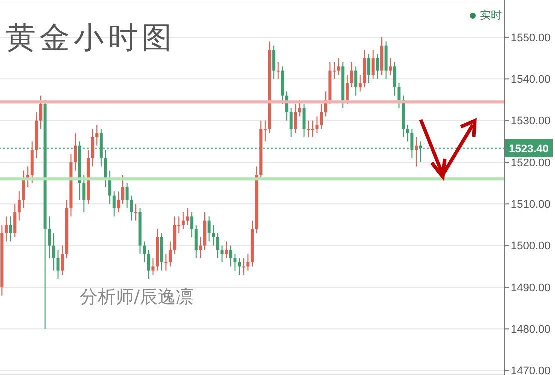  I want to click on y-tick-label: 1500.00, so click(531, 246).